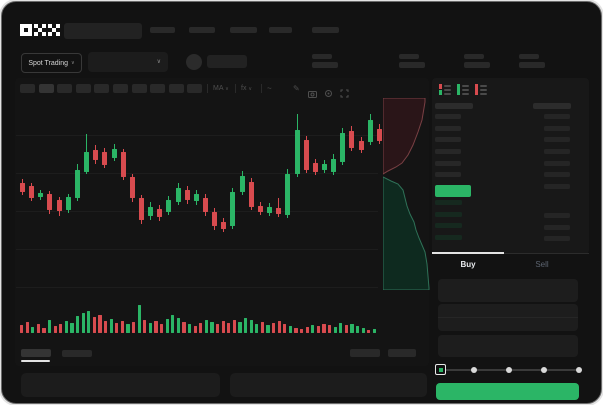 The height and width of the screenshot is (405, 603). I want to click on stat-24h-4-value, so click(532, 65).